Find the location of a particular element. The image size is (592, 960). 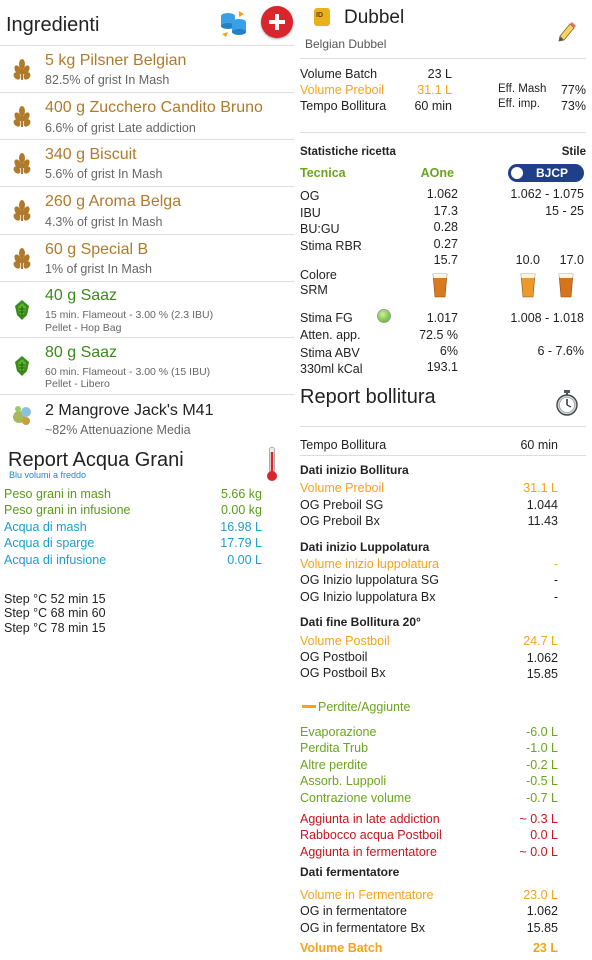

volume-batch-label: Volume Batch is located at coordinates (339, 74).